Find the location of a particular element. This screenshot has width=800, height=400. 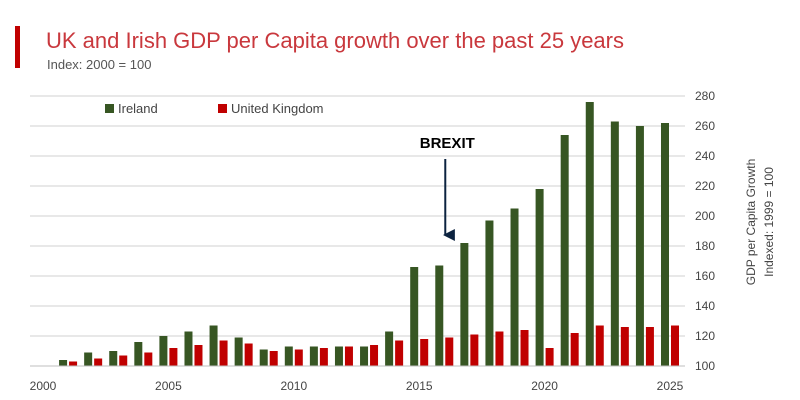

bar-united-kingdom-2016 is located at coordinates (449, 351).